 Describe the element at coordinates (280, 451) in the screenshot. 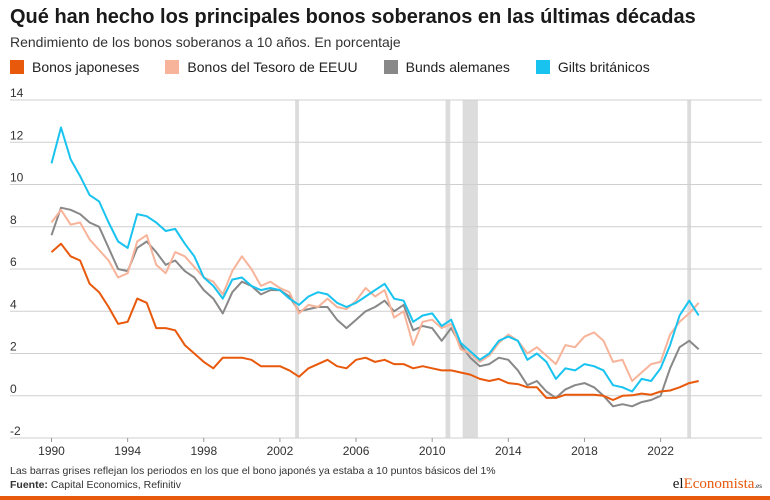

I see `x-tick-label: 2002` at that location.